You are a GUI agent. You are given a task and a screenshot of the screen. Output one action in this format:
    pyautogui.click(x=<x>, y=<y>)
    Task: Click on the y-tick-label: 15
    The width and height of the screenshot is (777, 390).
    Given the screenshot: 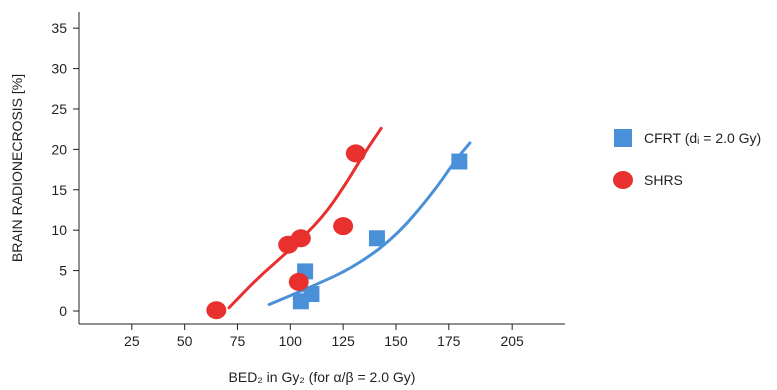 What is the action you would take?
    pyautogui.click(x=59, y=190)
    